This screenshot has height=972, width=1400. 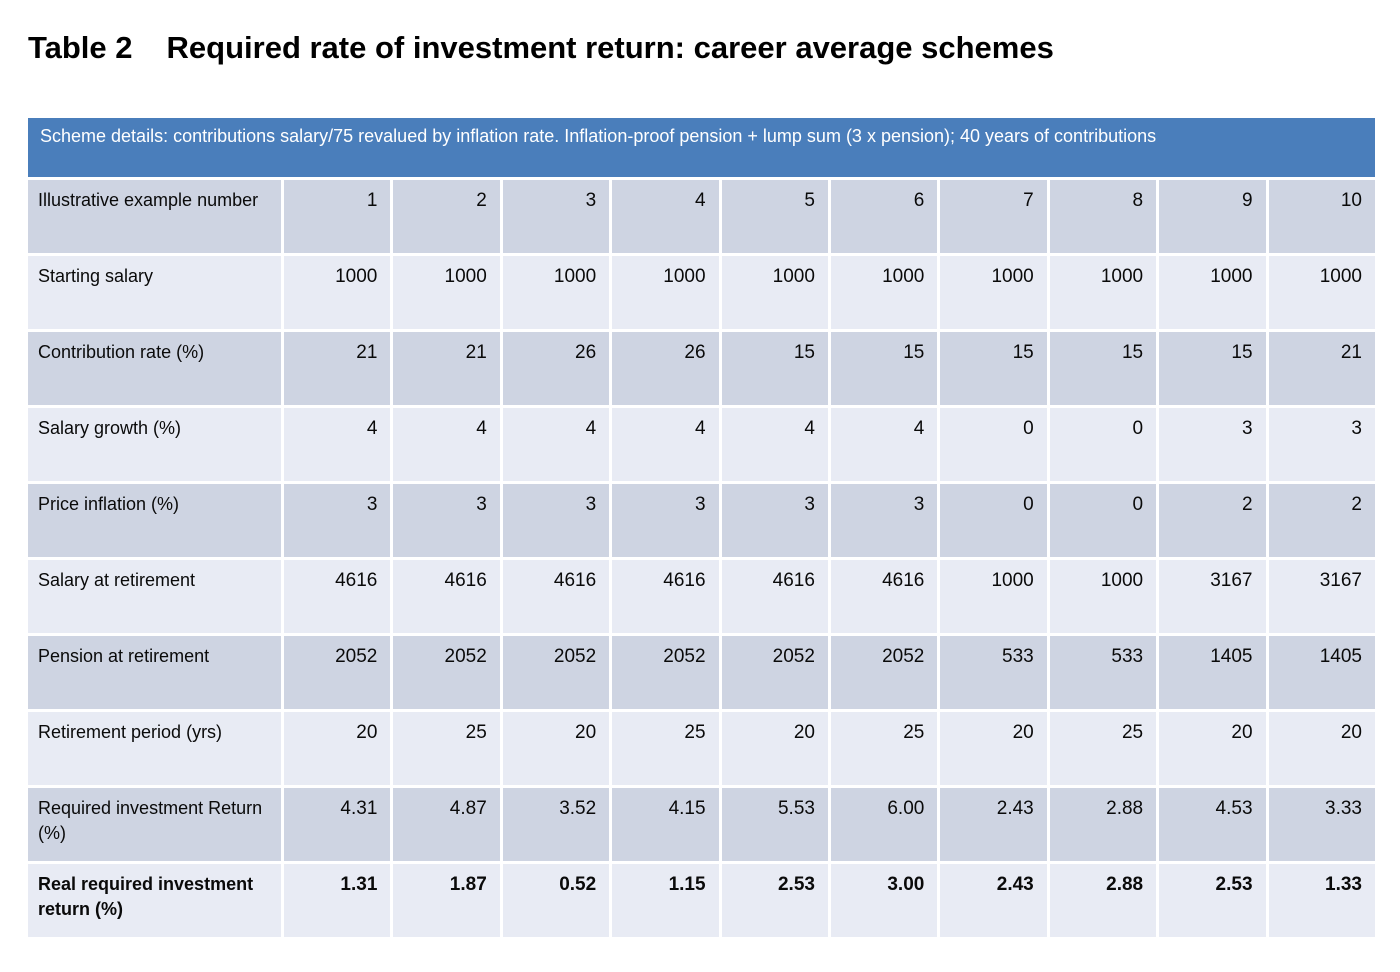 What do you see at coordinates (337, 824) in the screenshot?
I see `table-cell: 4.31` at bounding box center [337, 824].